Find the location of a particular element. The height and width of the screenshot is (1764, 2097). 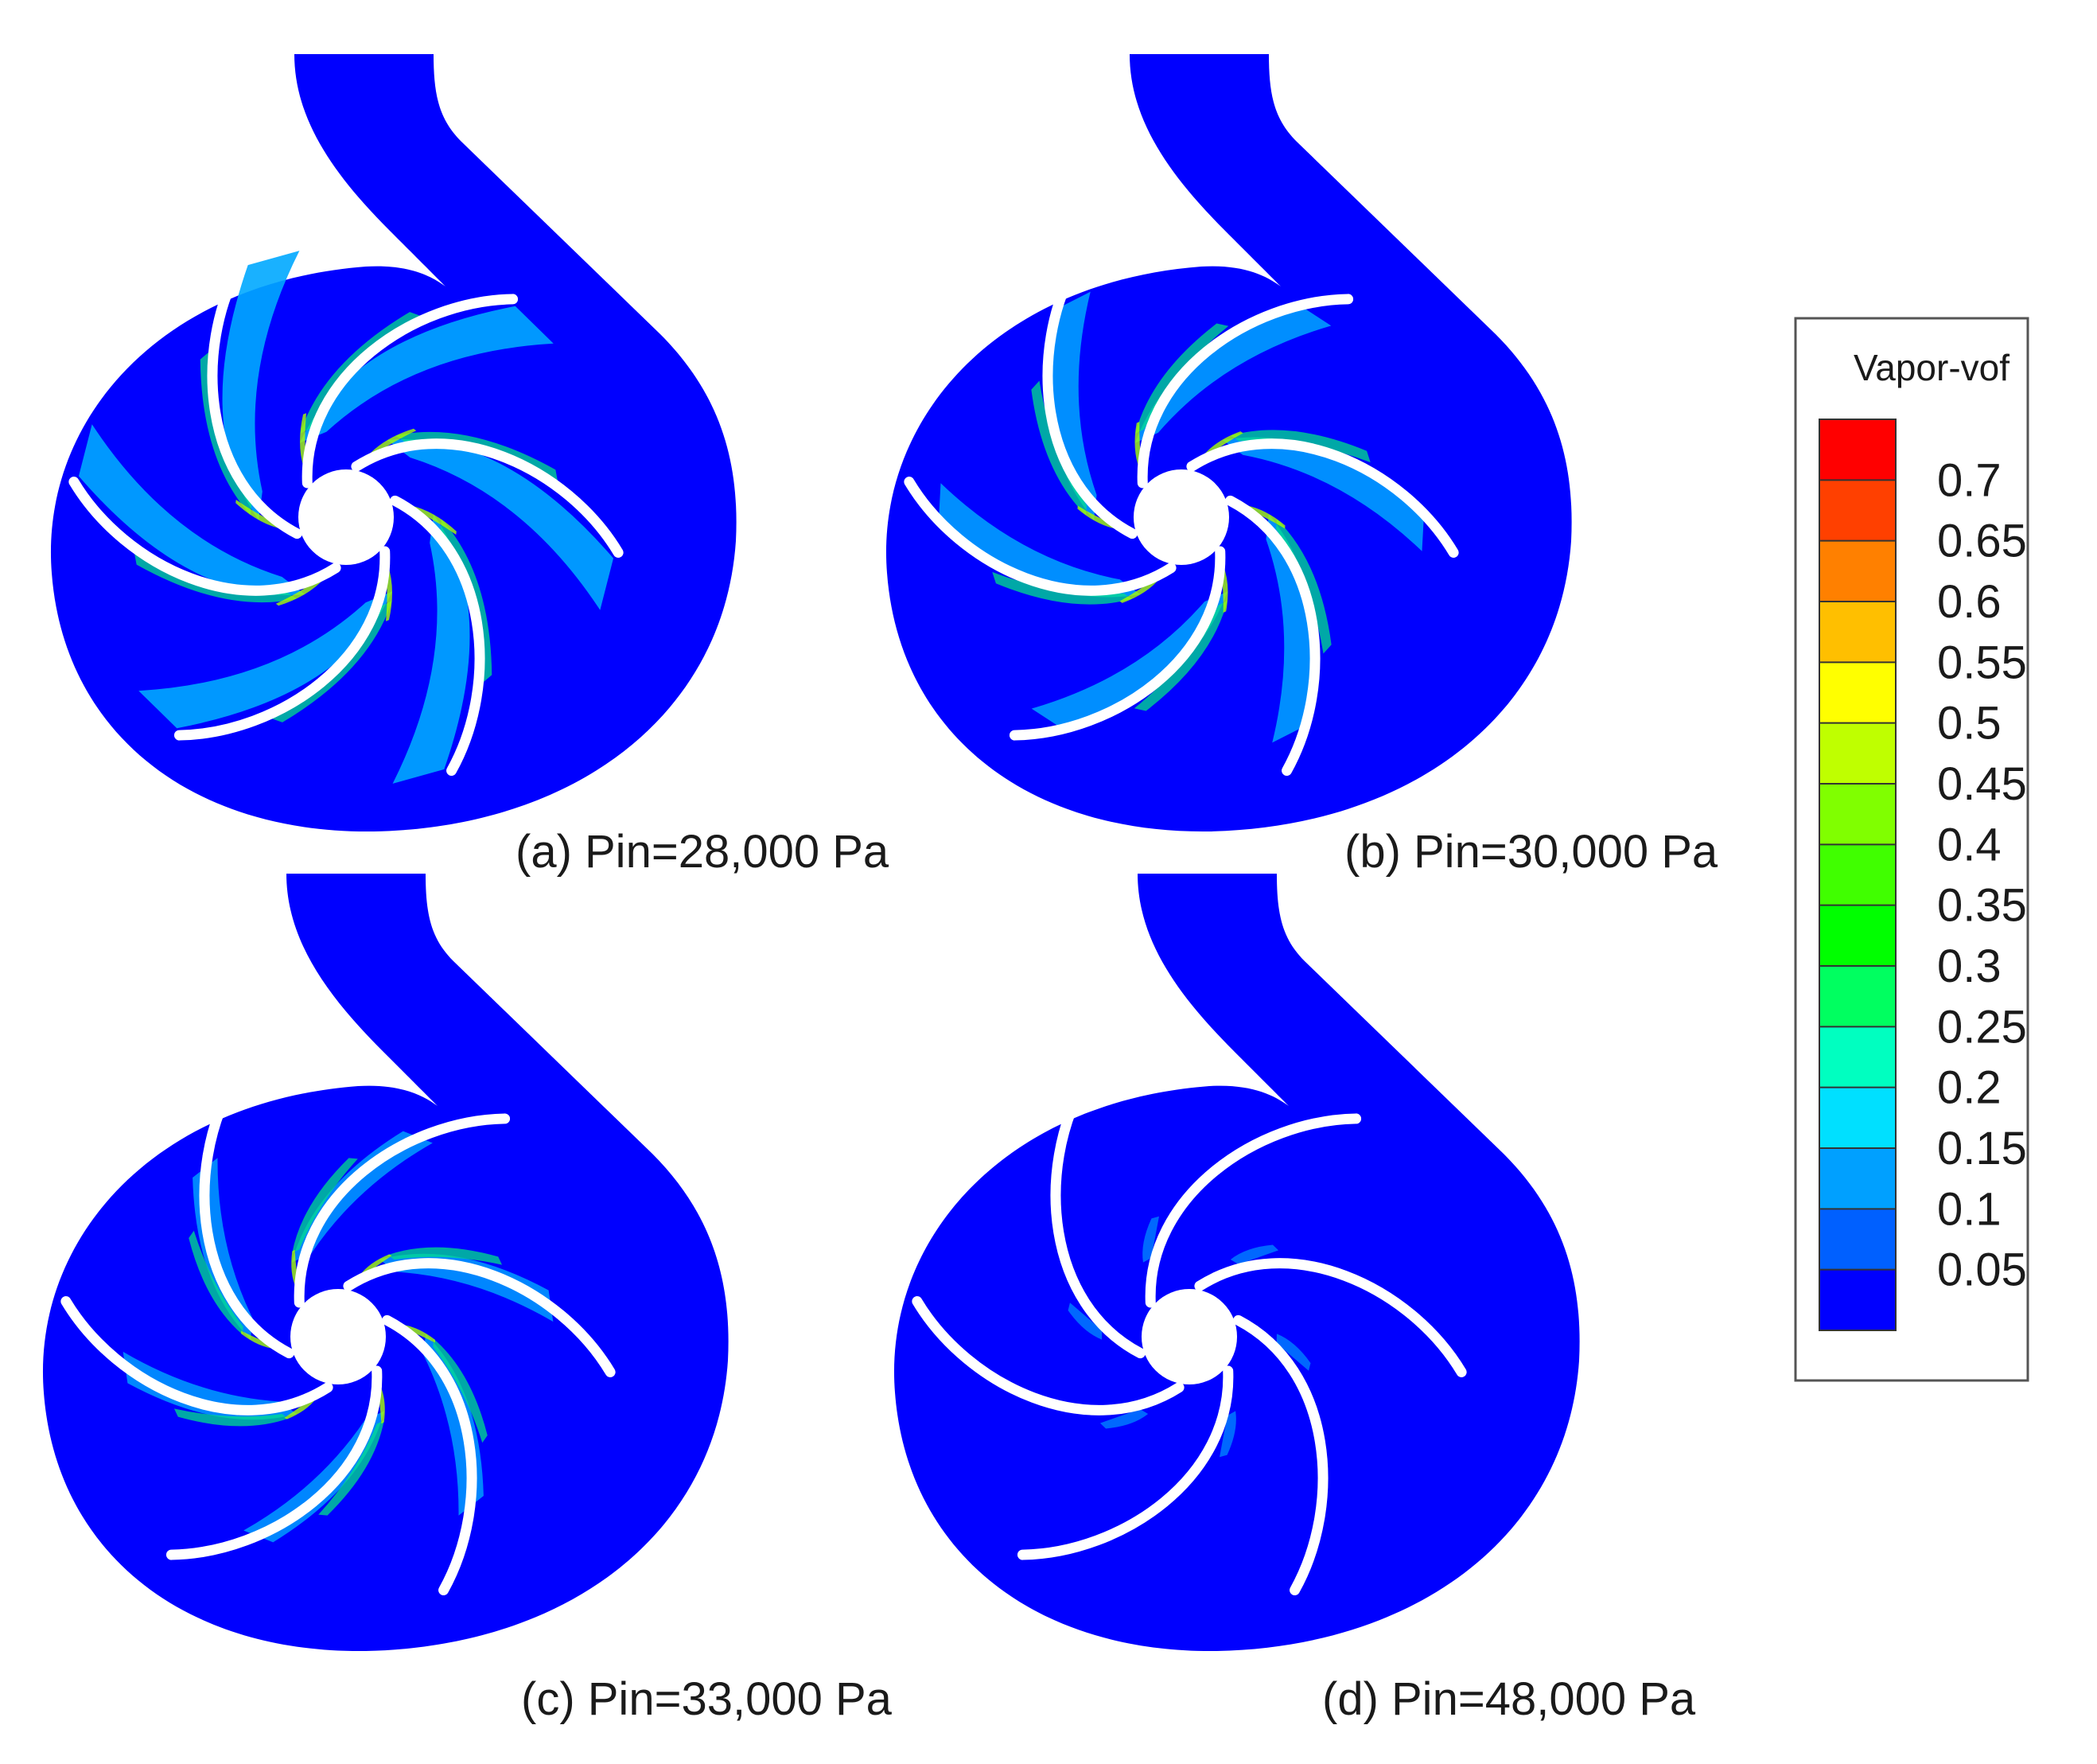

legend-tick-label: 0.45 is located at coordinates (1982, 784).